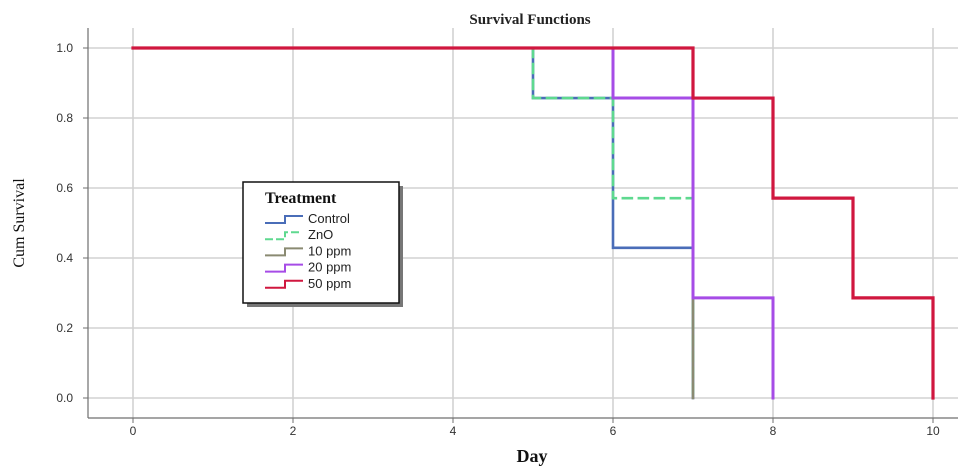 The image size is (968, 471). I want to click on legend-box, so click(321, 242).